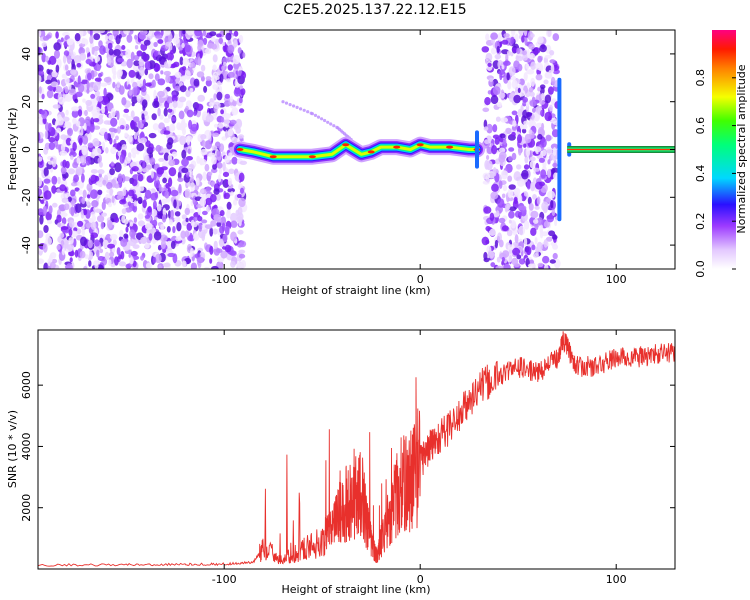 Image resolution: width=750 pixels, height=600 pixels. Describe the element at coordinates (700, 174) in the screenshot. I see `colorbar-tick-label: 0.4` at that location.